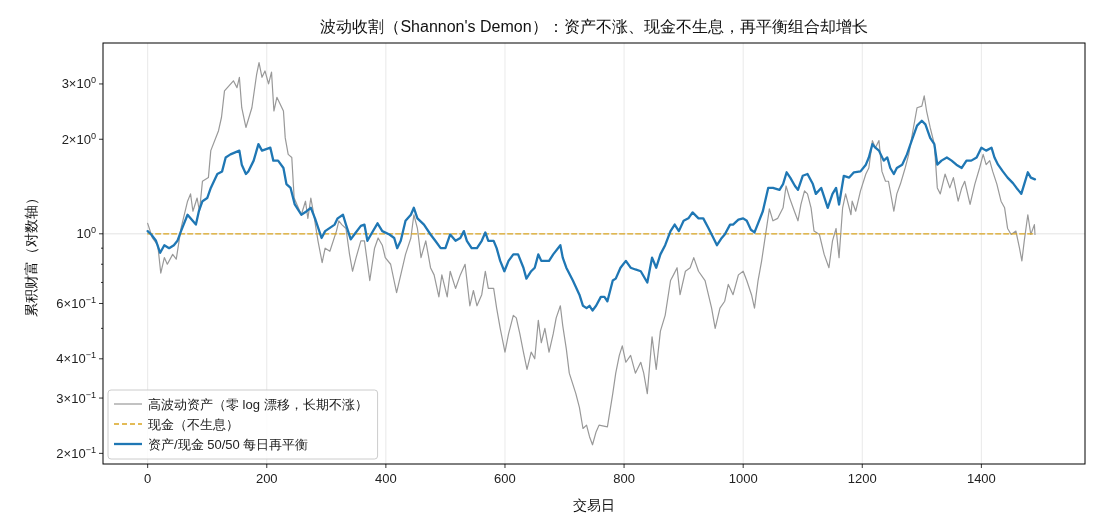 Image resolution: width=1100 pixels, height=528 pixels. What do you see at coordinates (624, 478) in the screenshot?
I see `x-tick-label: 800` at bounding box center [624, 478].